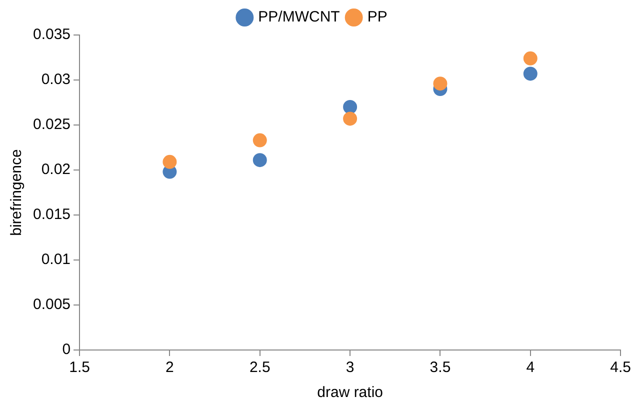 The image size is (634, 406). What do you see at coordinates (51, 215) in the screenshot?
I see `y-tick-label: 0.015` at bounding box center [51, 215].